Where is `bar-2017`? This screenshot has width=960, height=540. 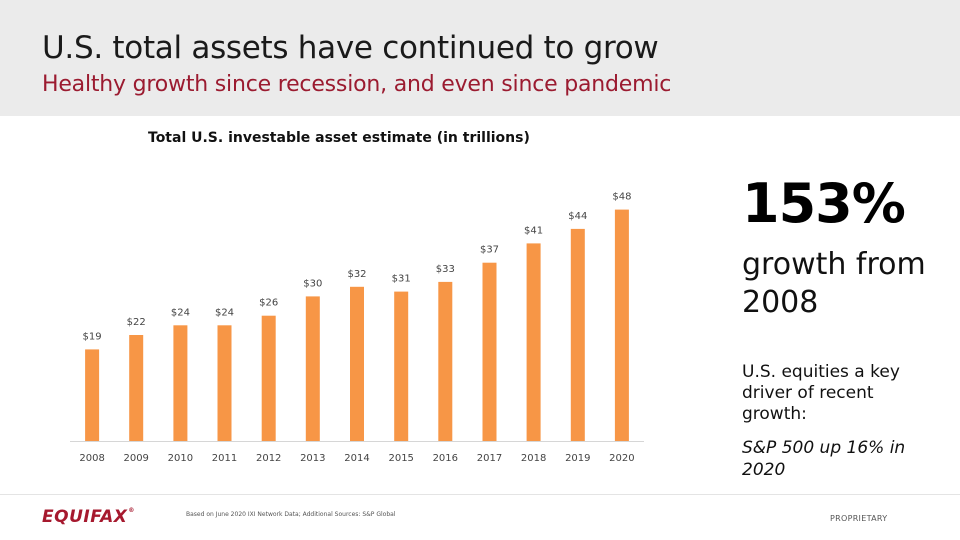 bar-2017 is located at coordinates (489, 351).